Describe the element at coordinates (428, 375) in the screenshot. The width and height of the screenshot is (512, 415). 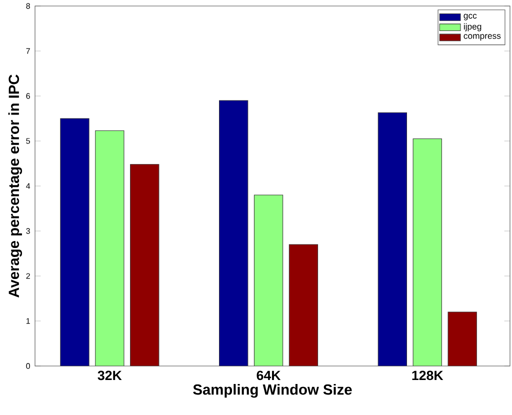
I see `x-tick-label: 128K` at that location.